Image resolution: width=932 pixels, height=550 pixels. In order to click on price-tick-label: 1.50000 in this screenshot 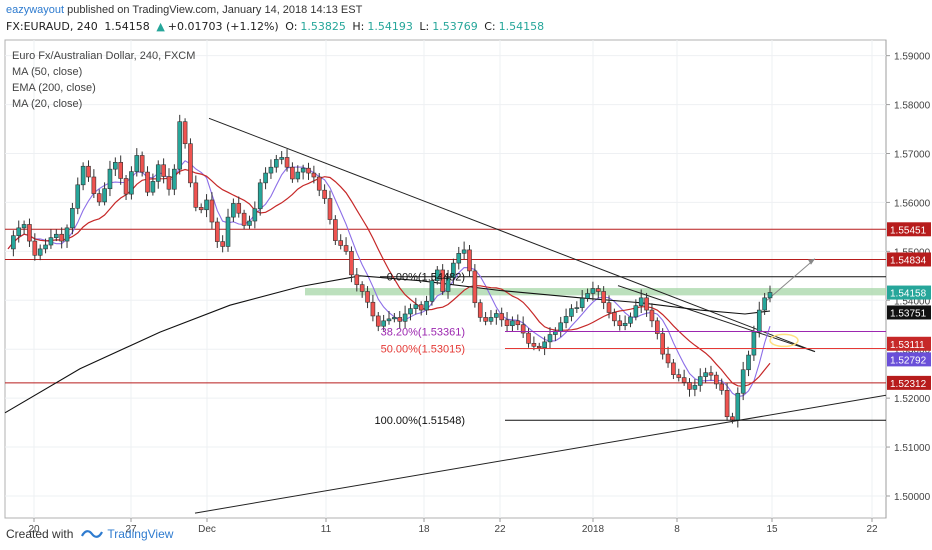, I will do `click(912, 497)`.